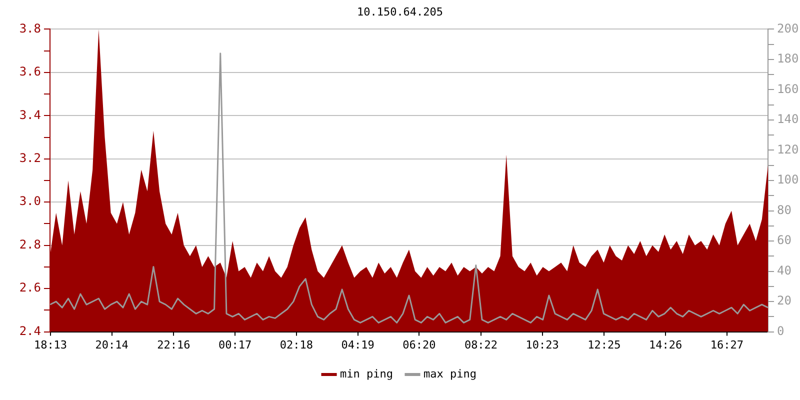  Describe the element at coordinates (30, 158) in the screenshot. I see `y-tick-label: 3.2` at that location.